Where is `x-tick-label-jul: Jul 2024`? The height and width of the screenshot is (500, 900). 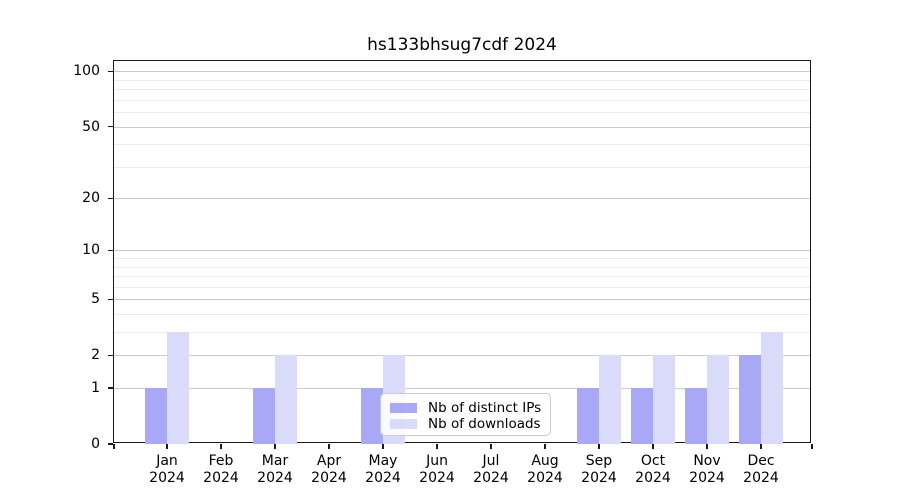
x-tick-label-jul: Jul 2024 is located at coordinates (491, 470).